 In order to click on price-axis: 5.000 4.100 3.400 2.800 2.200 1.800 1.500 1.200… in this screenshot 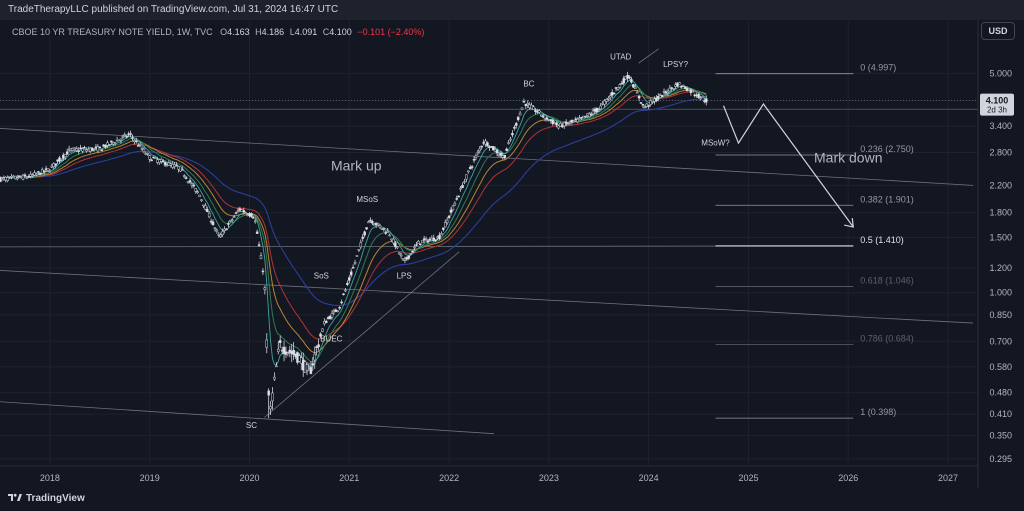, I will do `click(1000, 254)`.